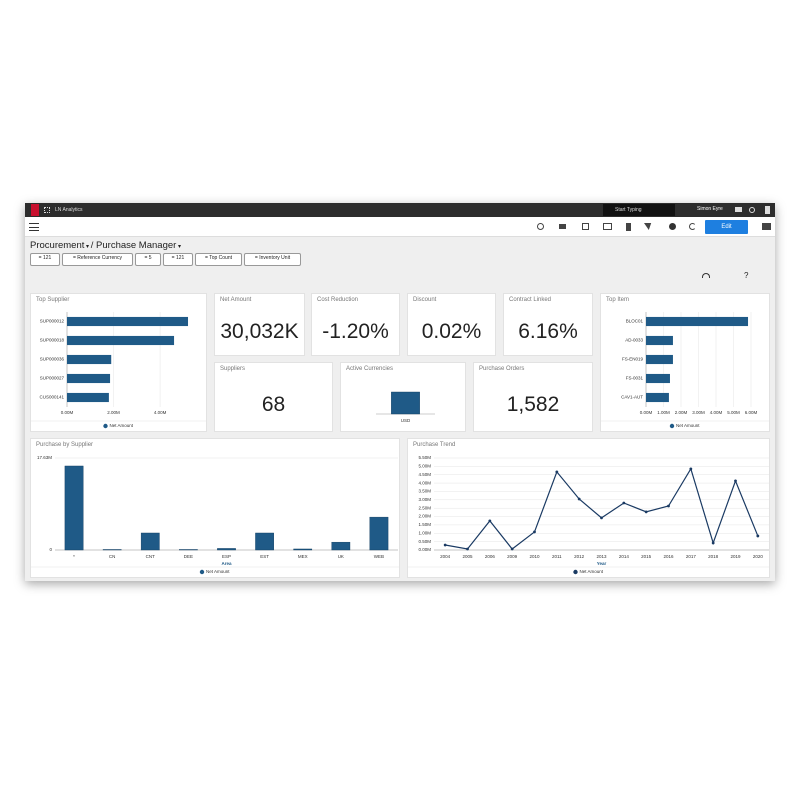 This screenshot has height=800, width=800. What do you see at coordinates (338, 300) in the screenshot?
I see `kpi-title: Cost Reduction` at bounding box center [338, 300].